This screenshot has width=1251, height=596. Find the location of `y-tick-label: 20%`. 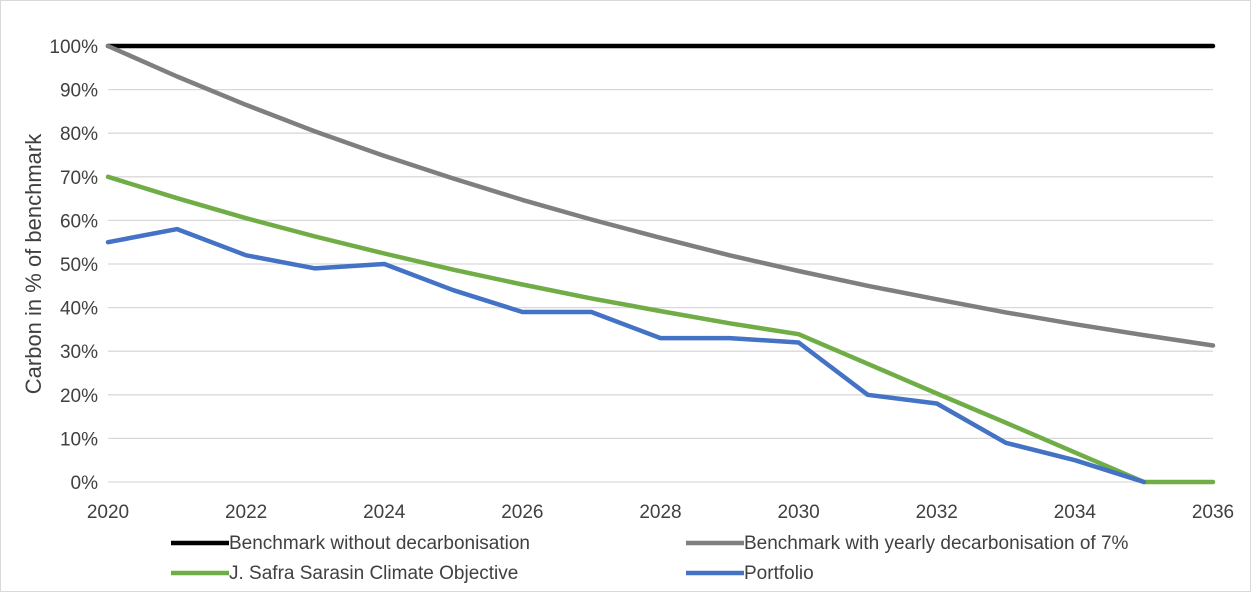

y-tick-label: 20% is located at coordinates (79, 396).